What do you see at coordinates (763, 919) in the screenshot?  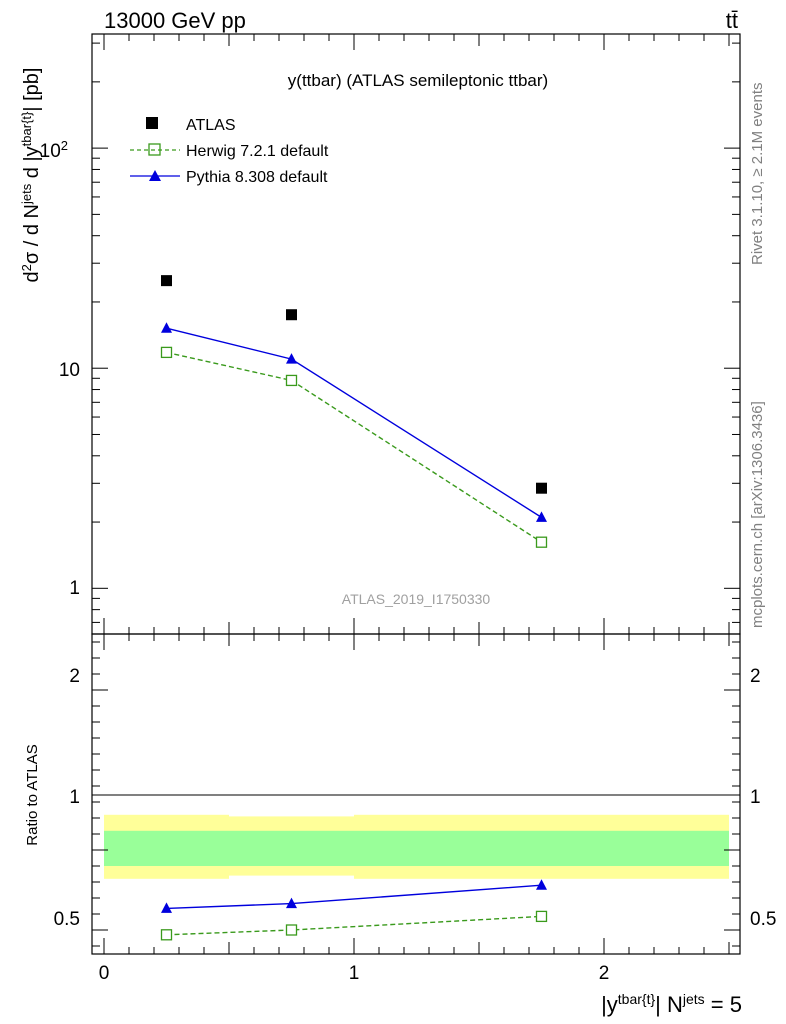 I see `ratio-y-tick-label-right-0.5: 0.5` at bounding box center [763, 919].